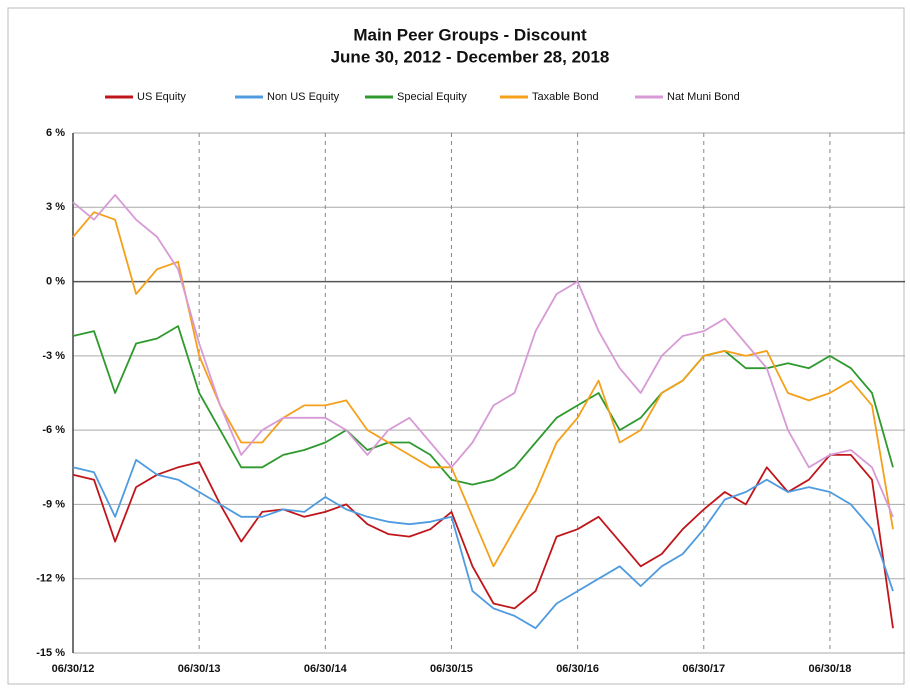 This screenshot has width=910, height=692. Describe the element at coordinates (303, 97) in the screenshot. I see `legend-label: Non US Equity` at that location.